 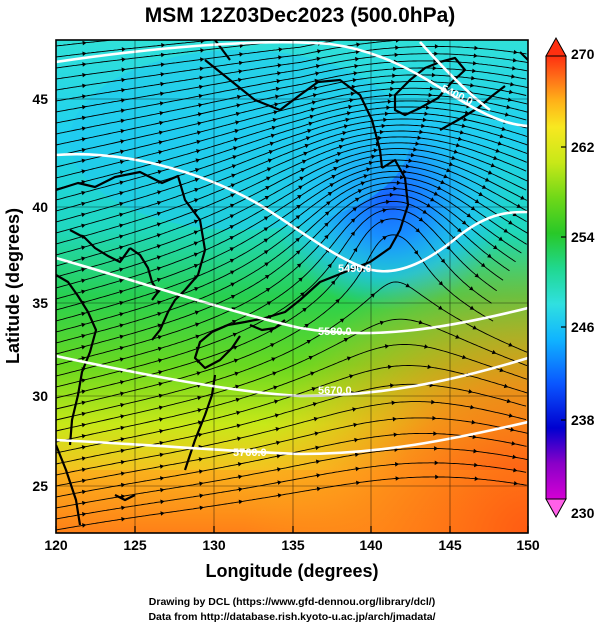 I want to click on colorbar-top-triangle, so click(x=556, y=46).